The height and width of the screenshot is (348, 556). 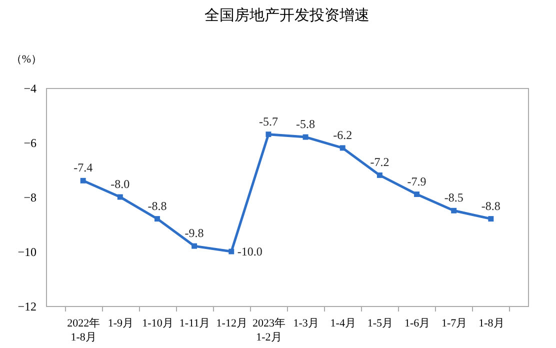 I want to click on data-label: -7.9, so click(x=416, y=181).